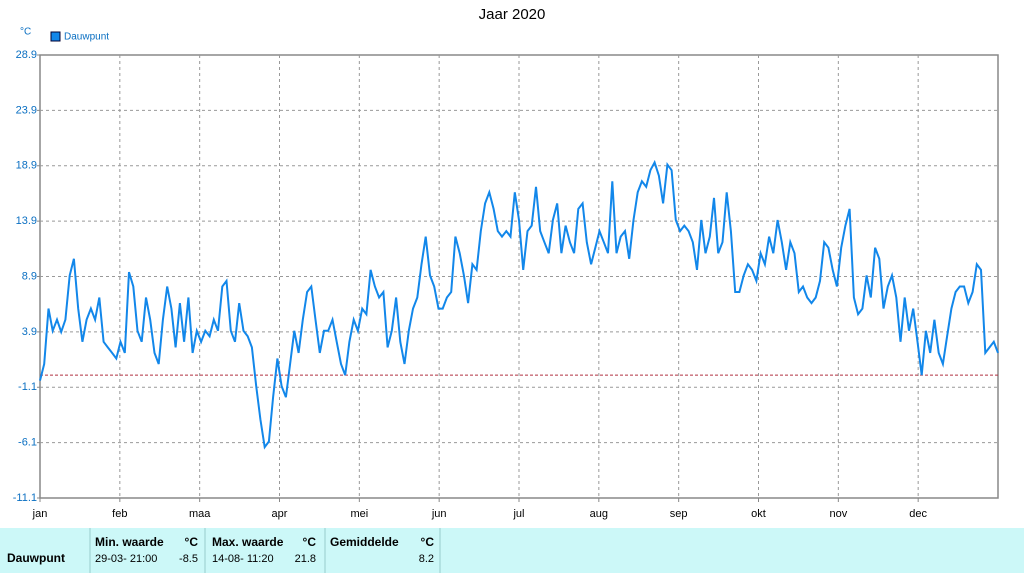 This screenshot has width=1024, height=578. What do you see at coordinates (26, 55) in the screenshot?
I see `y-tick-label: 28.9` at bounding box center [26, 55].